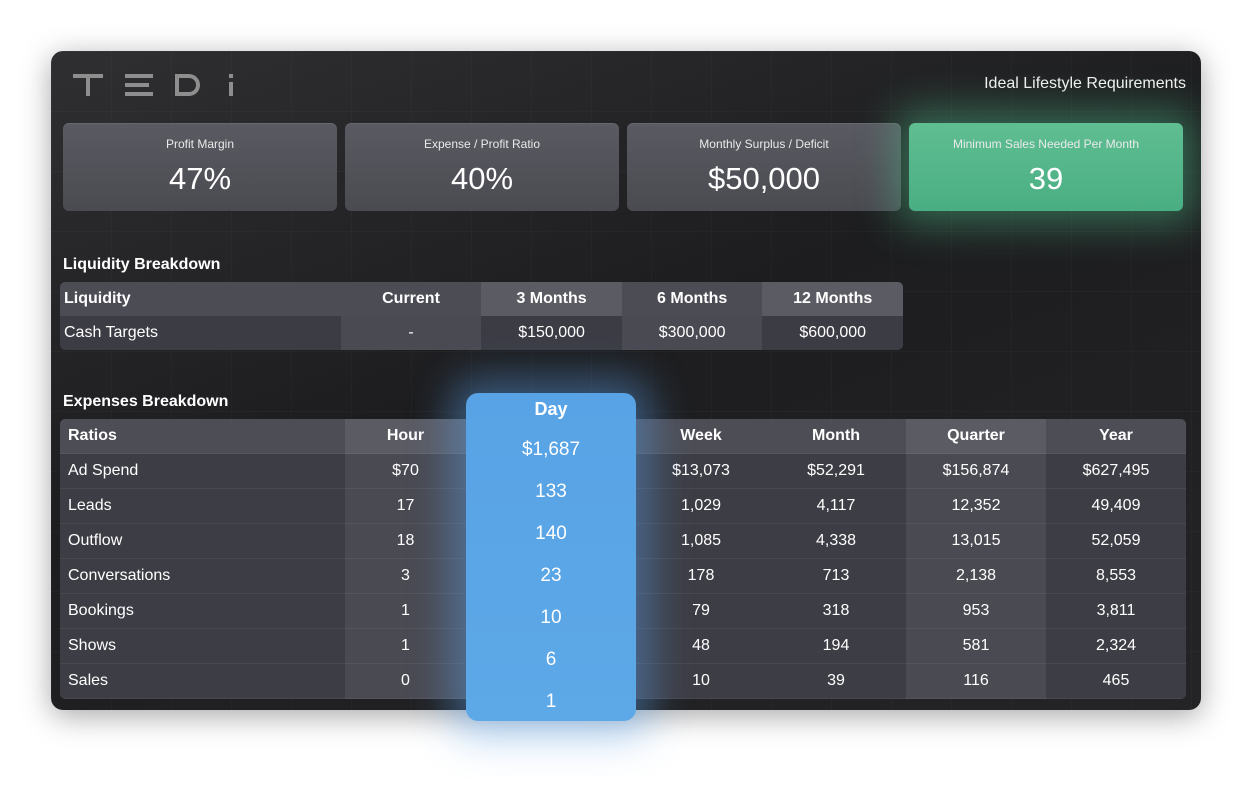 Image resolution: width=1259 pixels, height=796 pixels. Describe the element at coordinates (142, 264) in the screenshot. I see `liquidity-title: Liquidity Breakdown` at that location.